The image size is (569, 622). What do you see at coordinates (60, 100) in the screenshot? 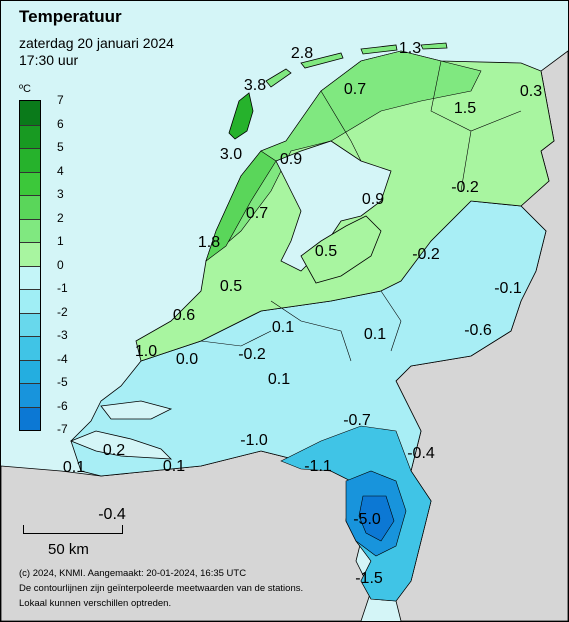
I see `legend-level: 7` at bounding box center [60, 100].